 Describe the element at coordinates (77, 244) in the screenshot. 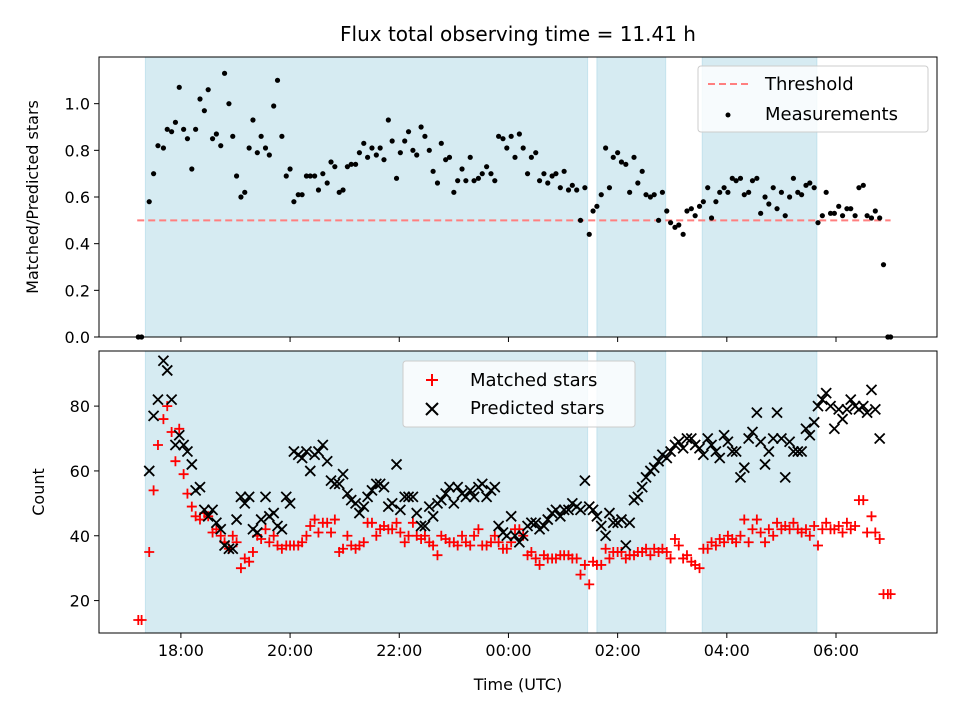

I see `y-tick-label: 0.4` at that location.